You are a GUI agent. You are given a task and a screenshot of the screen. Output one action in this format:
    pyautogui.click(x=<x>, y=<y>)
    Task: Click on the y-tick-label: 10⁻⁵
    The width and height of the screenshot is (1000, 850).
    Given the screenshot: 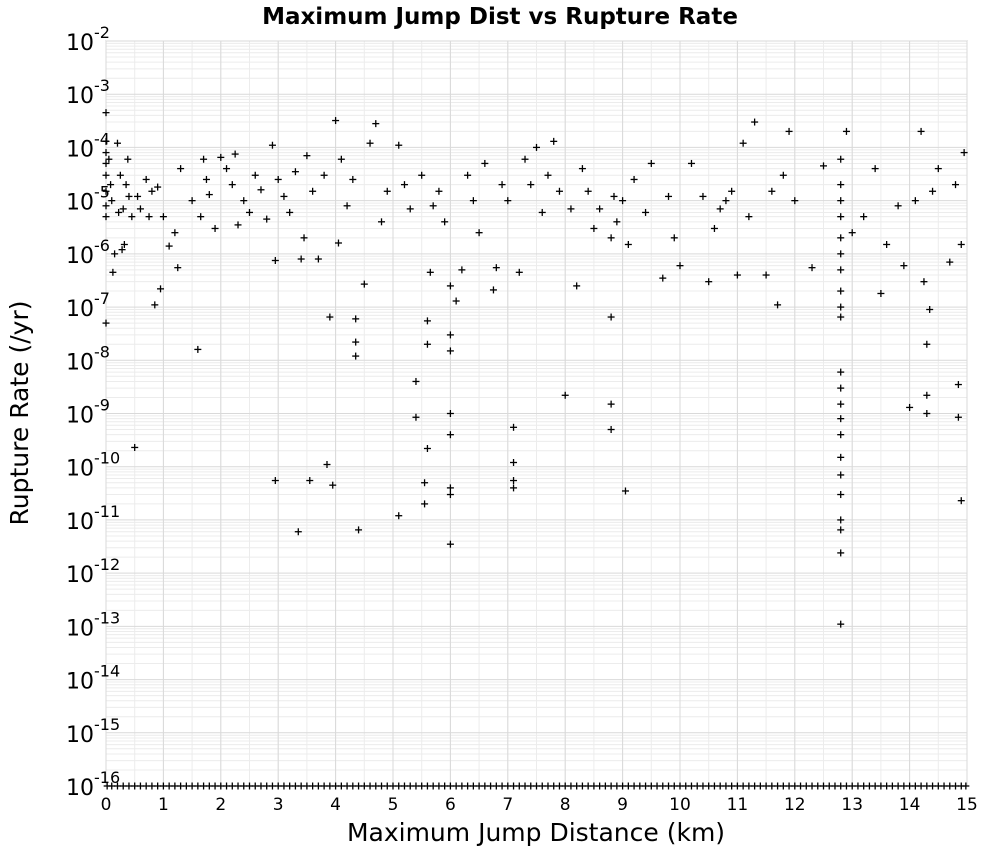 What is the action you would take?
    pyautogui.click(x=88, y=199)
    